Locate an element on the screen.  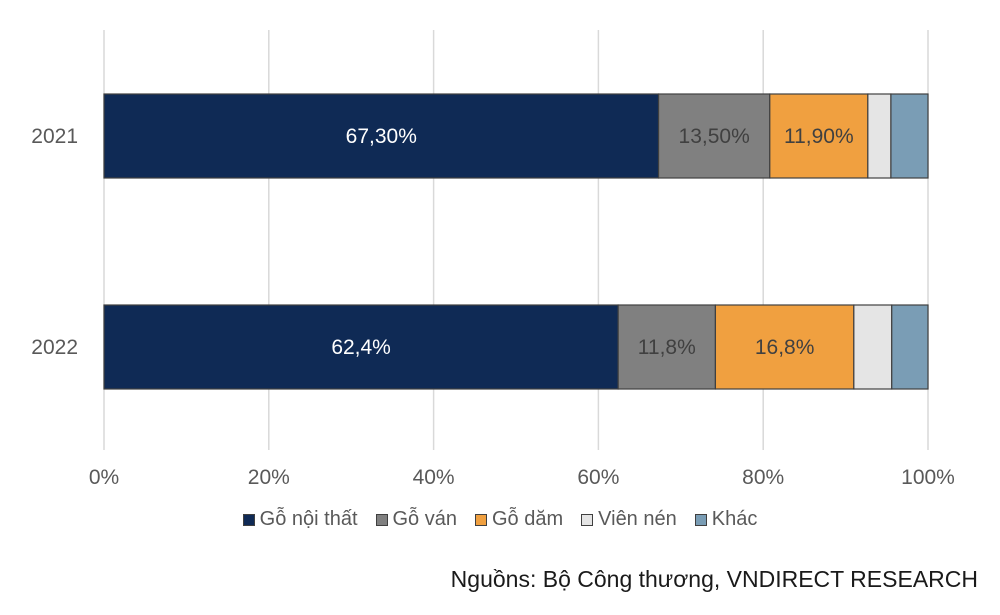
data-label: 11,90% is located at coordinates (819, 136).